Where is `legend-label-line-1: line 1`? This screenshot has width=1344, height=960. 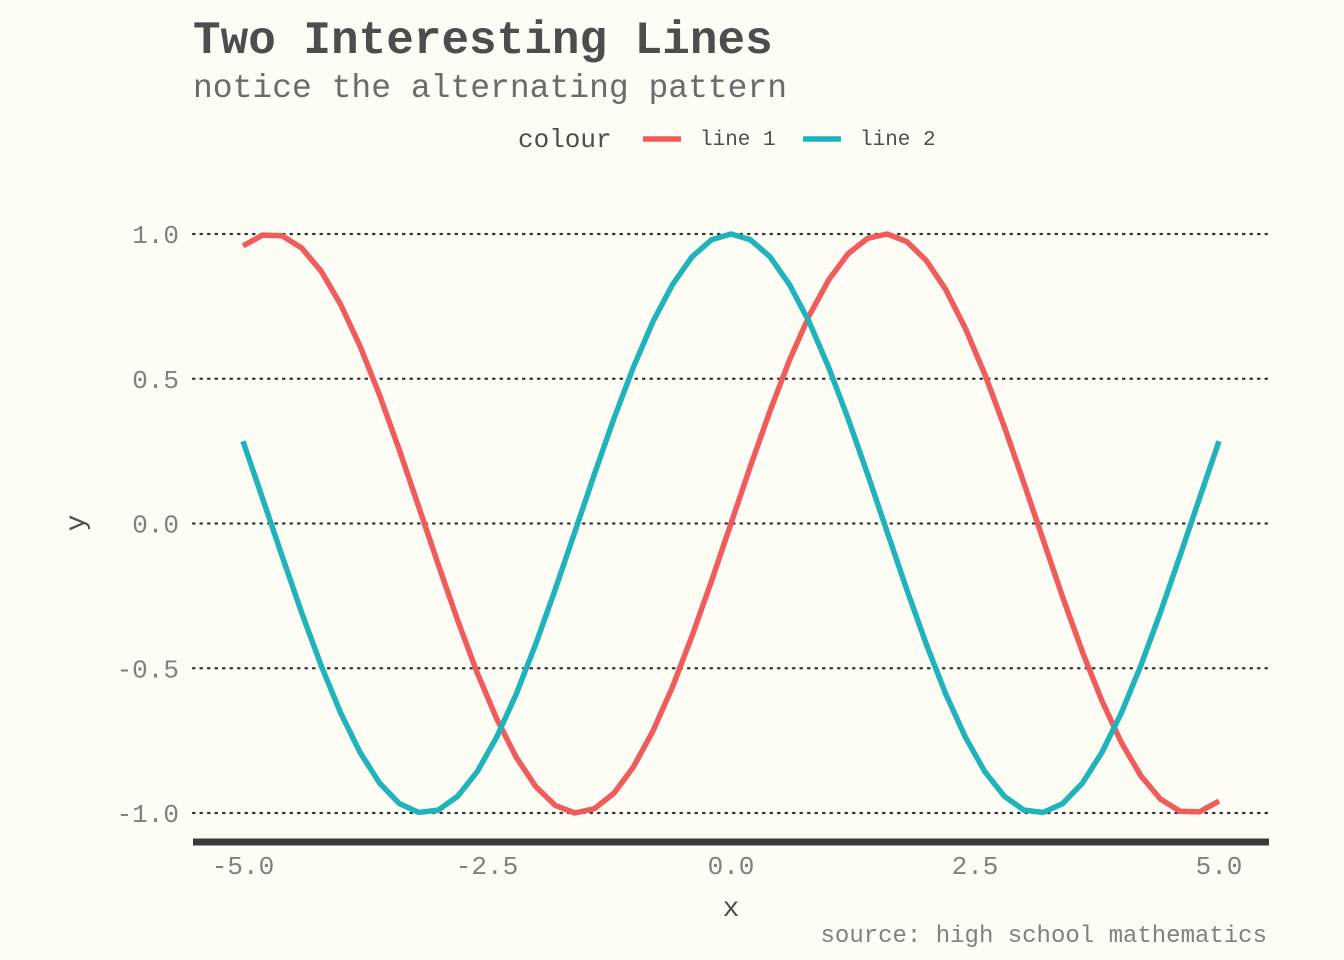
legend-label-line-1: line 1 is located at coordinates (738, 140).